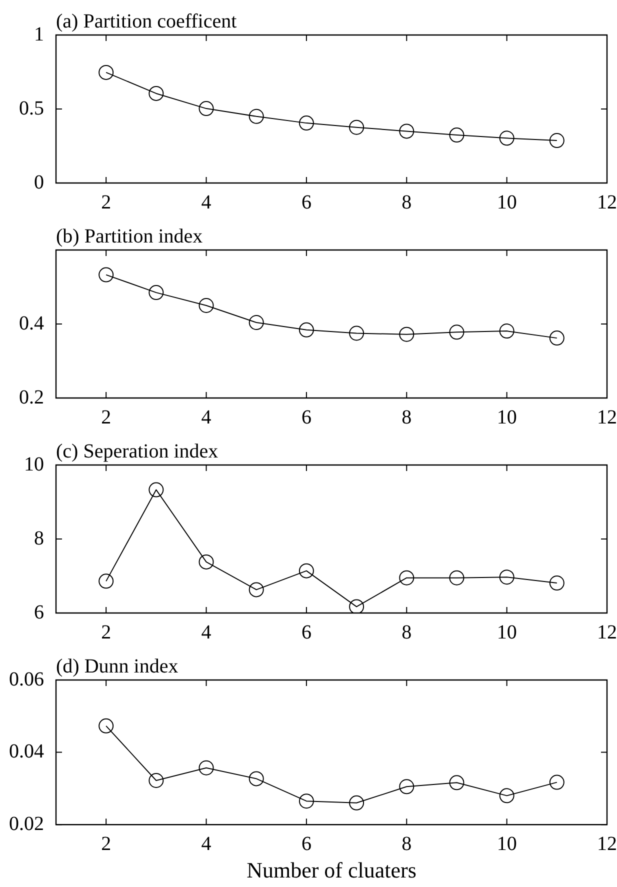 This screenshot has height=887, width=617. I want to click on y-tick-label: 0.2, so click(31, 397).